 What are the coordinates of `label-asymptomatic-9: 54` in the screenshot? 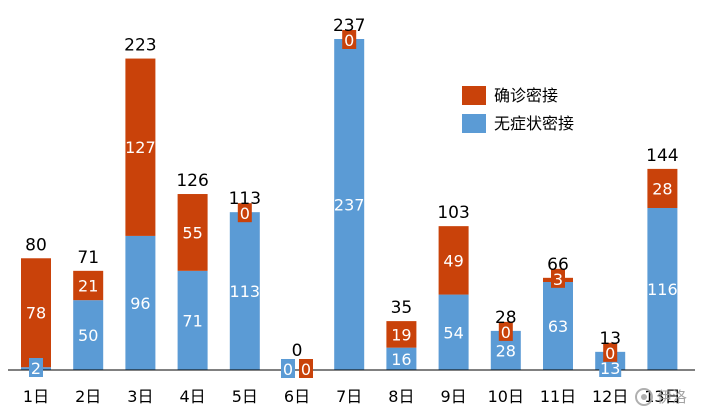 It's located at (453, 332).